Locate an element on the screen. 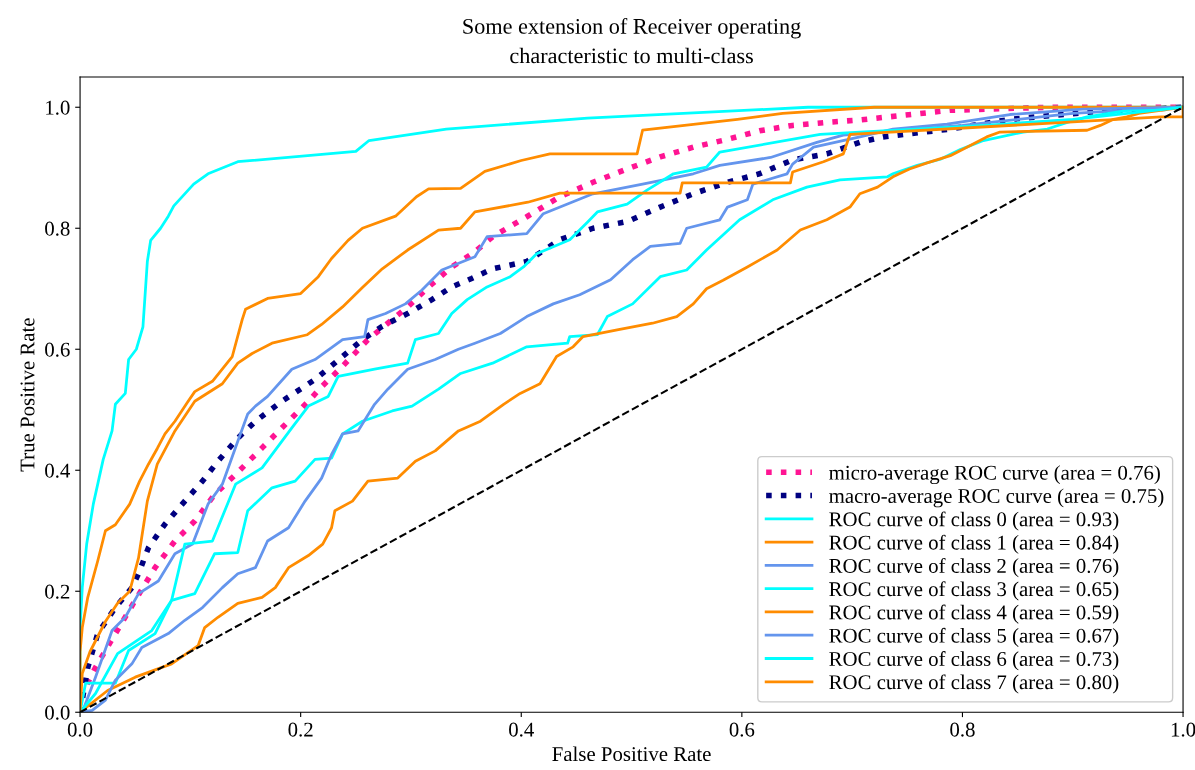  x-tick-label: 1.0 is located at coordinates (1183, 729).